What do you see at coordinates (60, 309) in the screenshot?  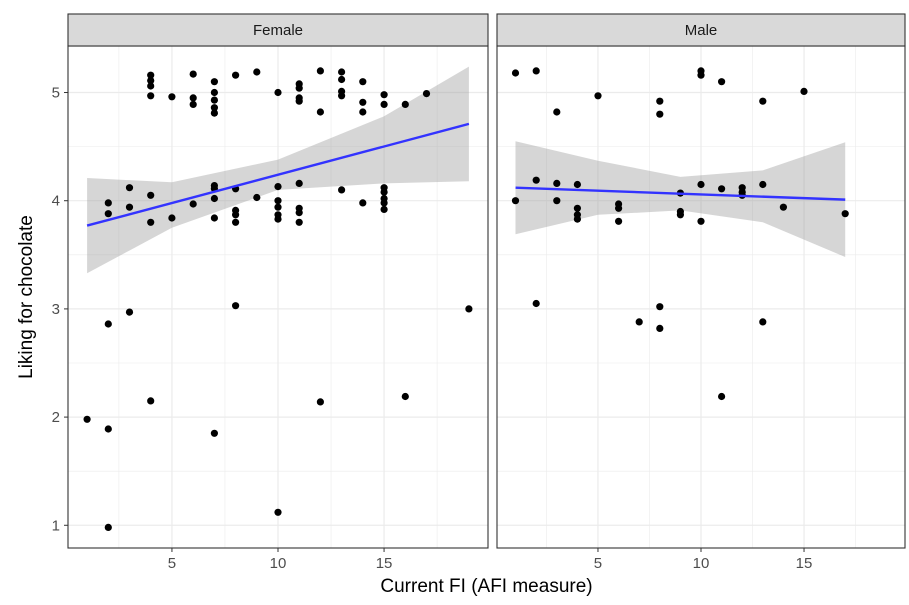 I see `y-axis: 1 2 3 4 5` at bounding box center [60, 309].